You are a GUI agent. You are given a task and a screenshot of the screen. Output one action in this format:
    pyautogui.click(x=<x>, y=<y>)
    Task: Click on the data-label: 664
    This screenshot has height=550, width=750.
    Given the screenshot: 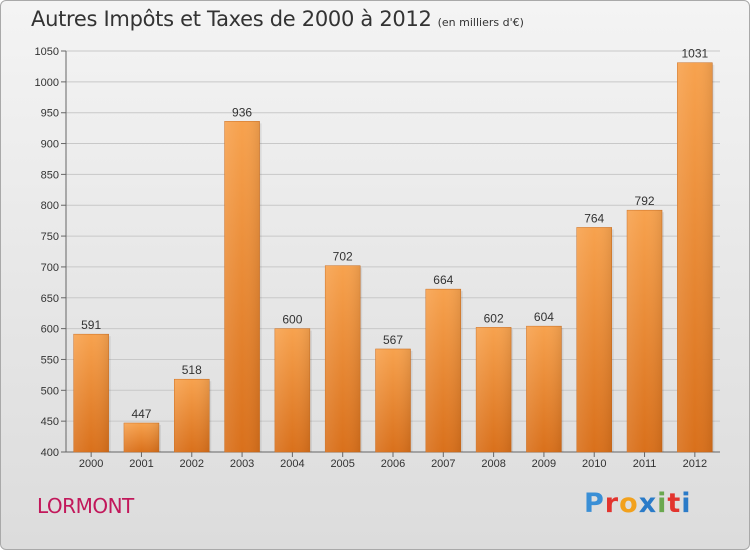 What is the action you would take?
    pyautogui.click(x=443, y=280)
    